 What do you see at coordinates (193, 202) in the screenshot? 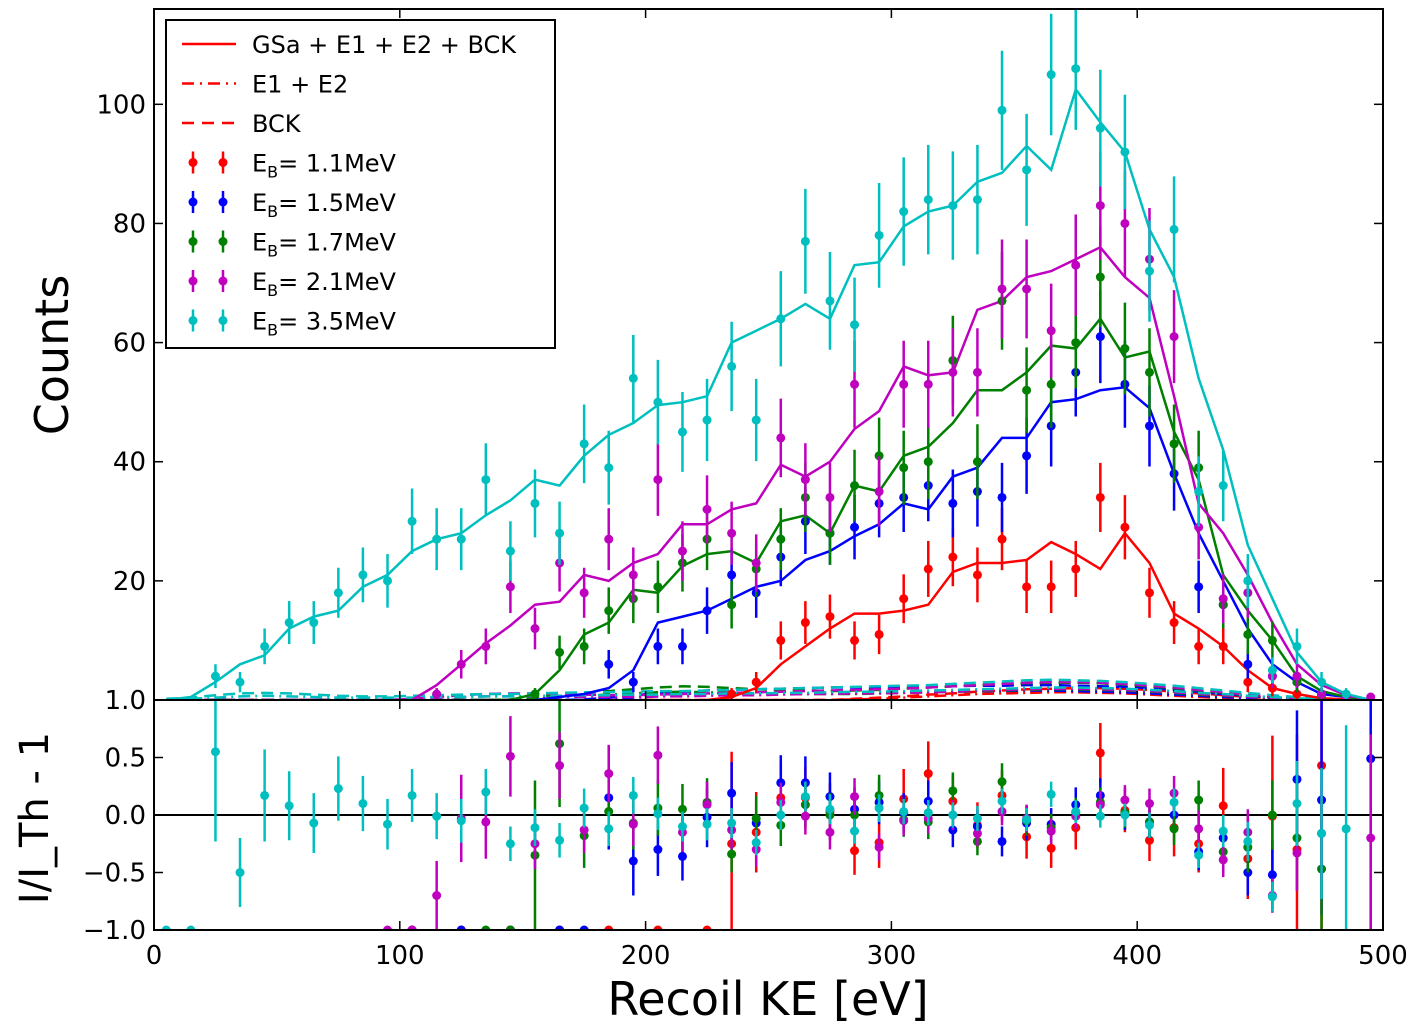
I see `legend-marker` at bounding box center [193, 202].